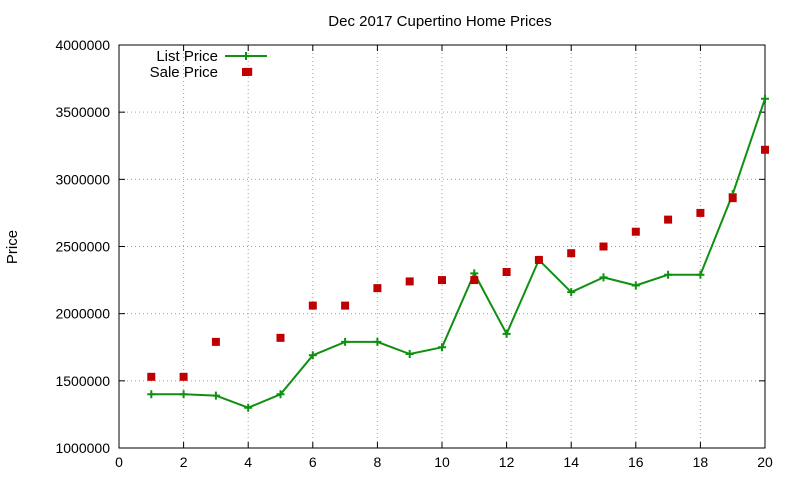 The width and height of the screenshot is (800, 480). I want to click on x-tick-label: 8, so click(378, 462).